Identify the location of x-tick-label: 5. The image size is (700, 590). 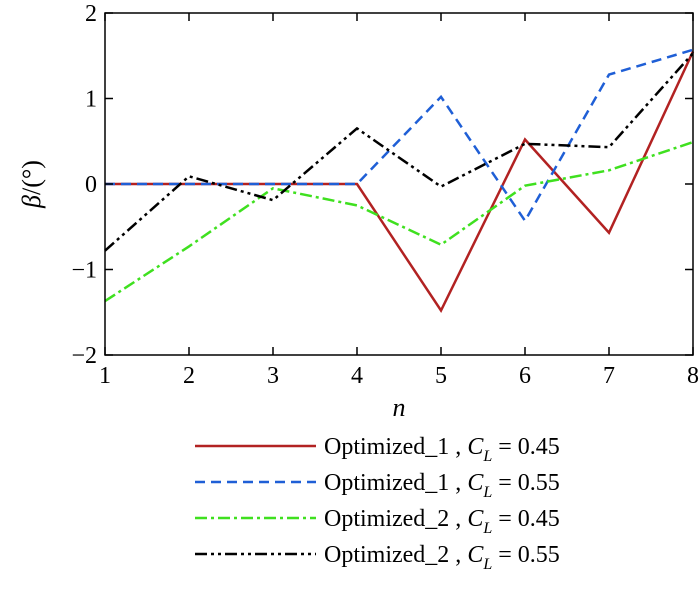
(441, 376).